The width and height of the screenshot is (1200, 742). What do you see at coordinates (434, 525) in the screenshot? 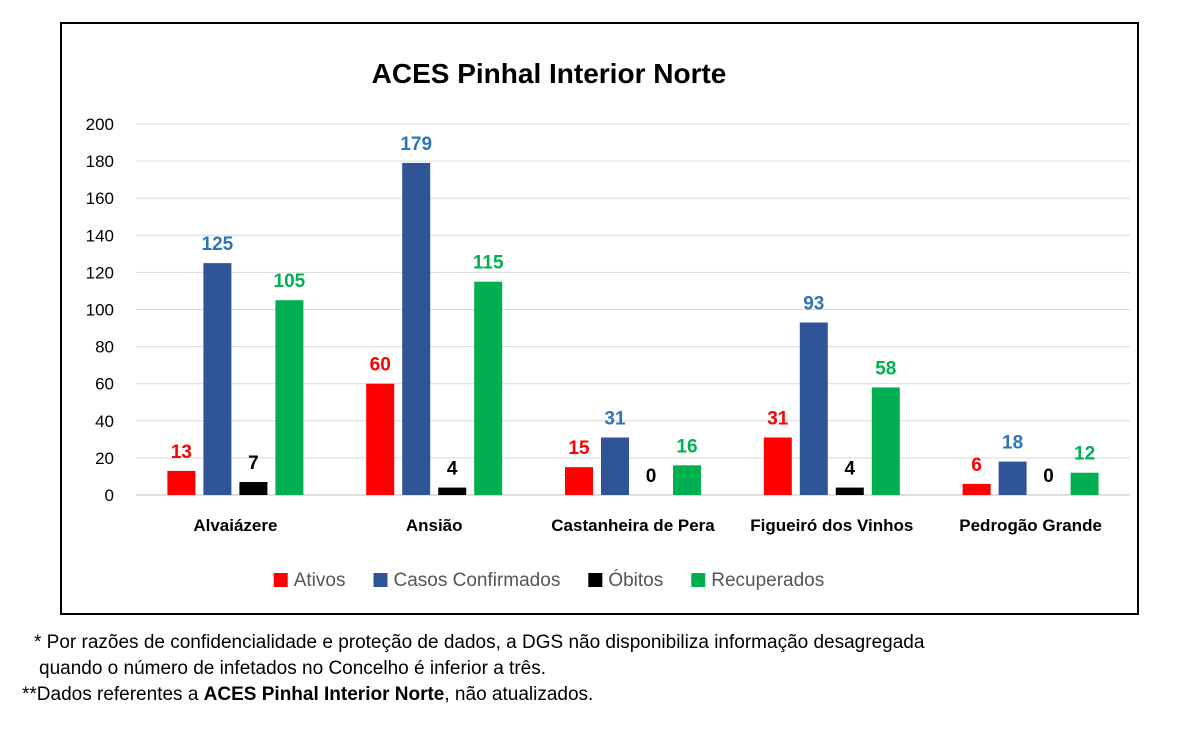
I see `category-label-1: Ansião` at bounding box center [434, 525].